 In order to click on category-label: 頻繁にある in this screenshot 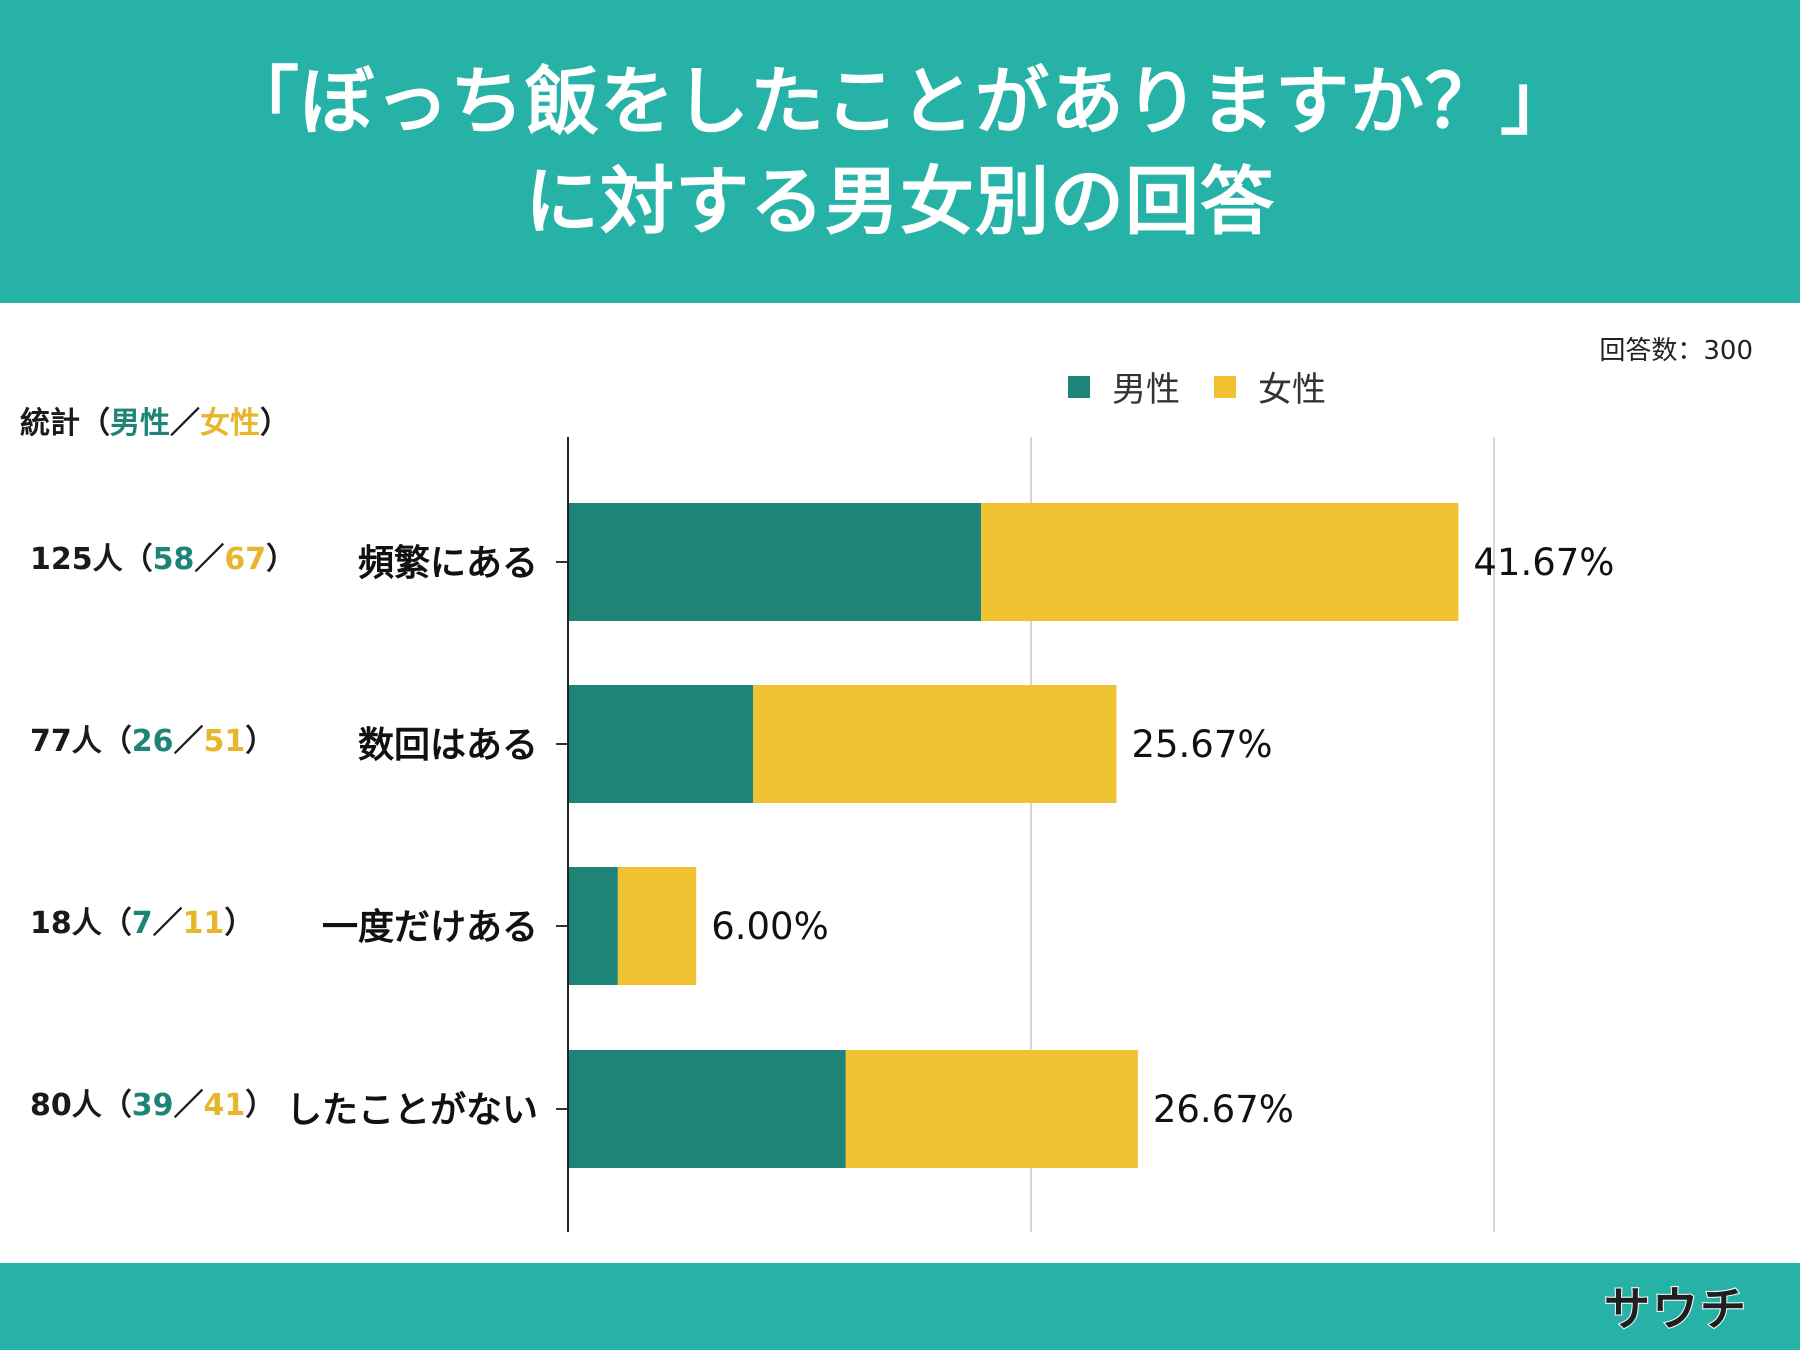, I will do `click(448, 563)`.